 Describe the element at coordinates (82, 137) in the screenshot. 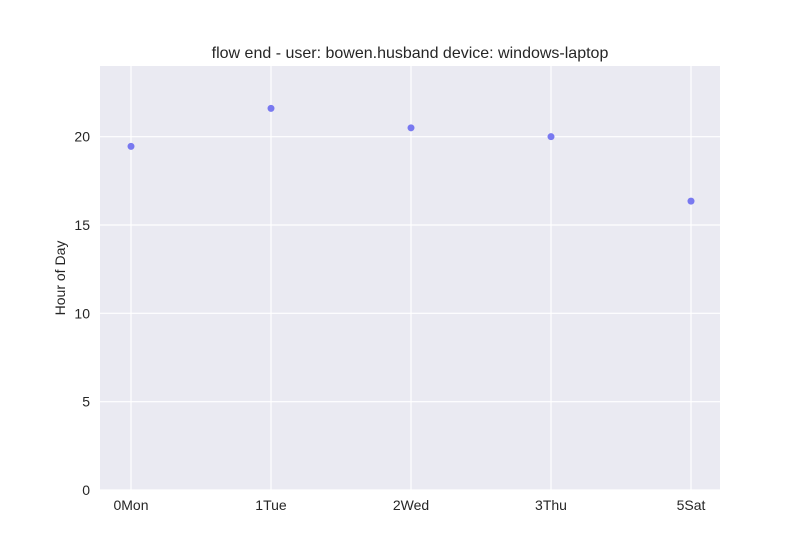

I see `y-tick-label: 20` at that location.